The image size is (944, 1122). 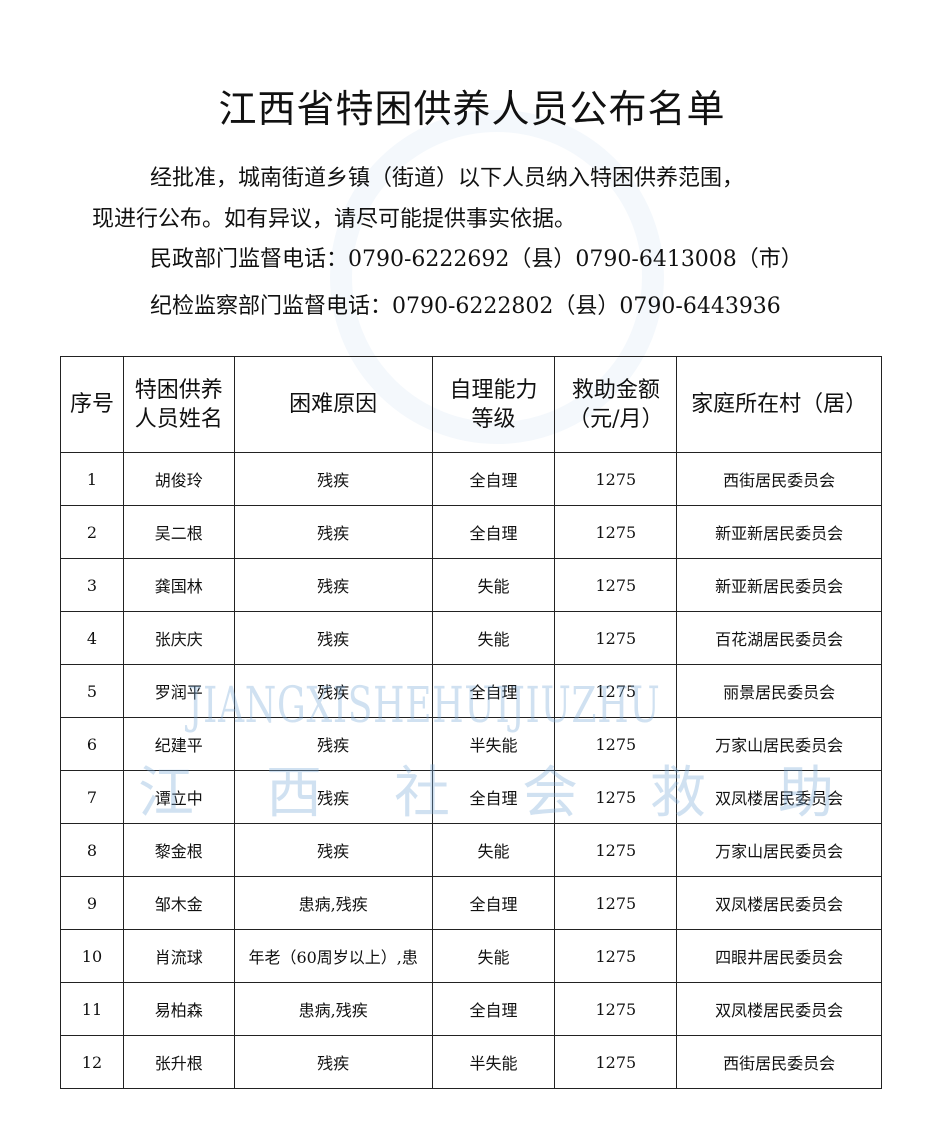 I want to click on cell-name: 张庆庆, so click(x=178, y=638).